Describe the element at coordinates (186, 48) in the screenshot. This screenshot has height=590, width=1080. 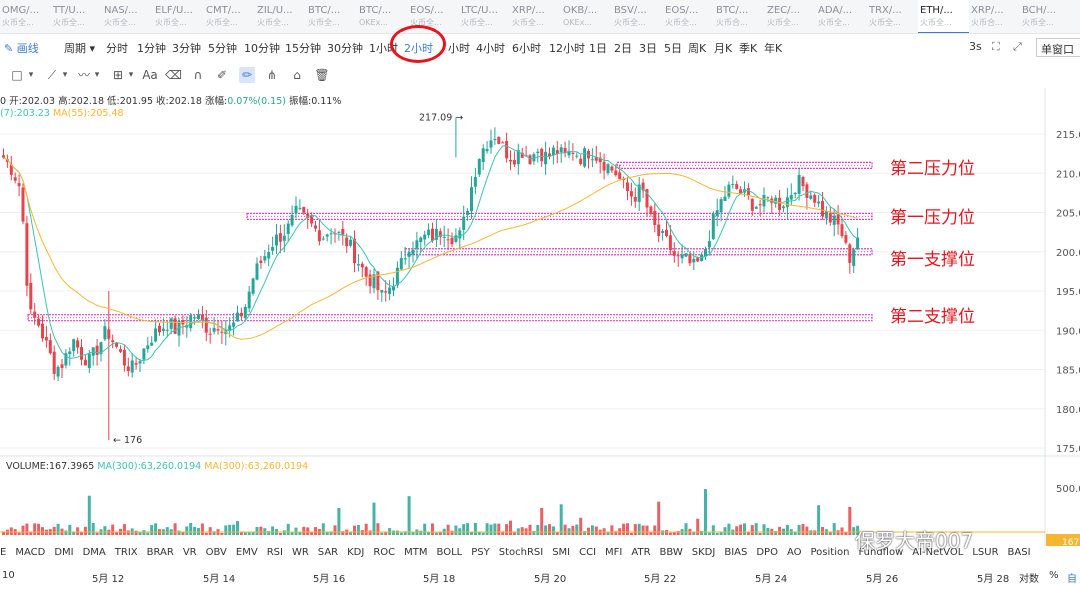
I see `period-item: 3分钟` at that location.